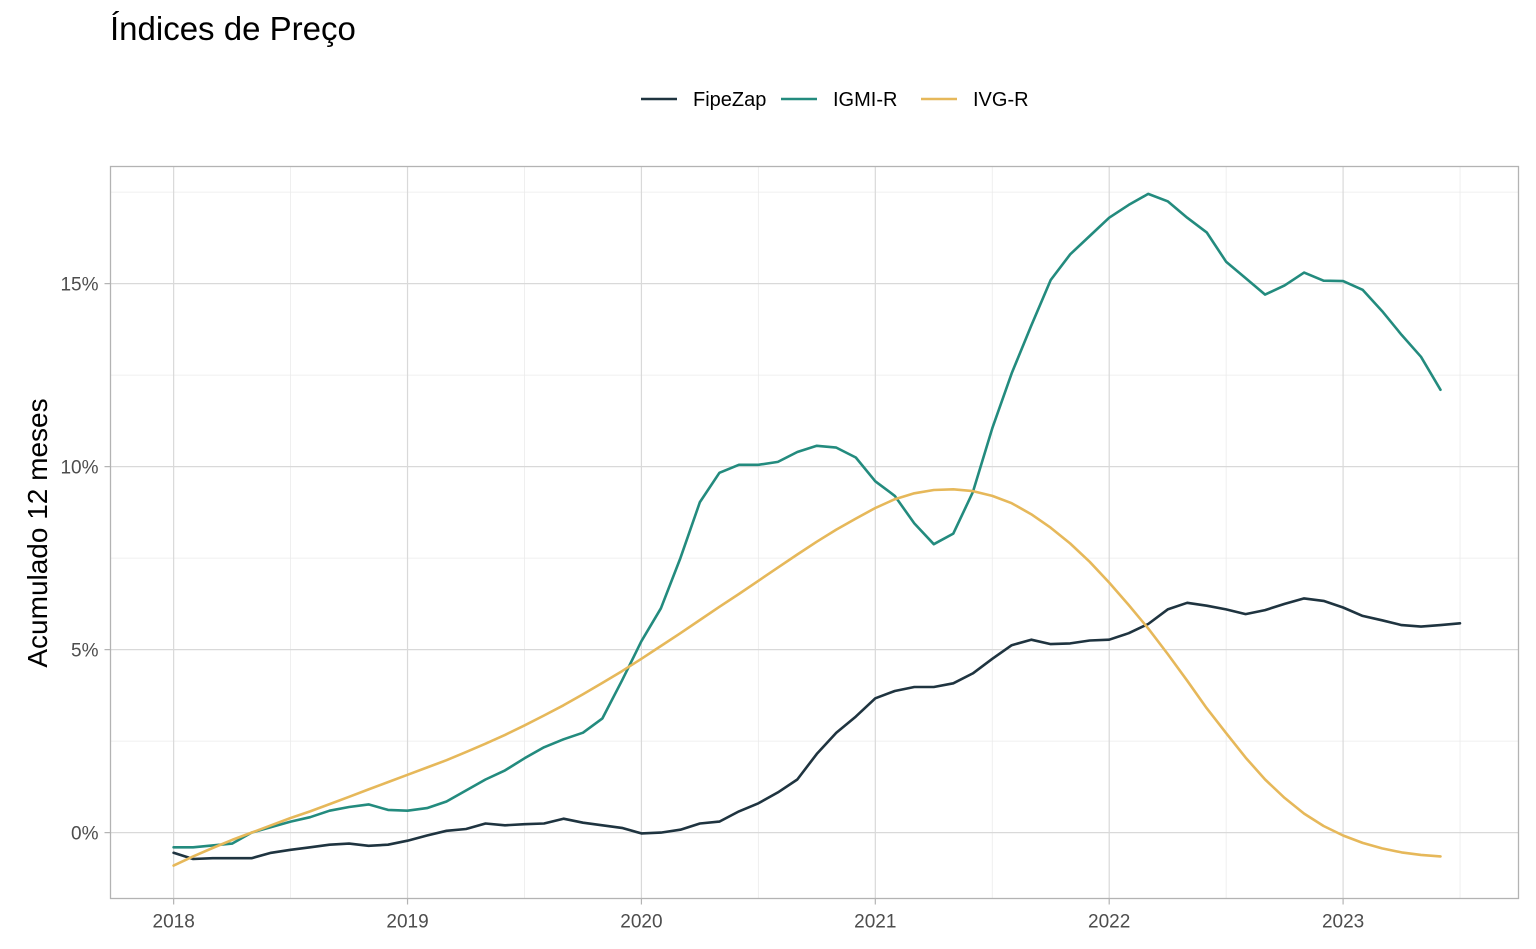 This screenshot has height=949, width=1536. I want to click on y-tick-label: 0%, so click(85, 834).